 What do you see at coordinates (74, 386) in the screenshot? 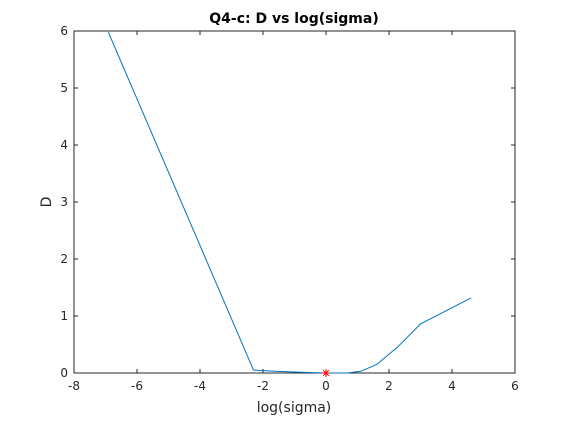
I see `x-tick-label: -8` at bounding box center [74, 386].